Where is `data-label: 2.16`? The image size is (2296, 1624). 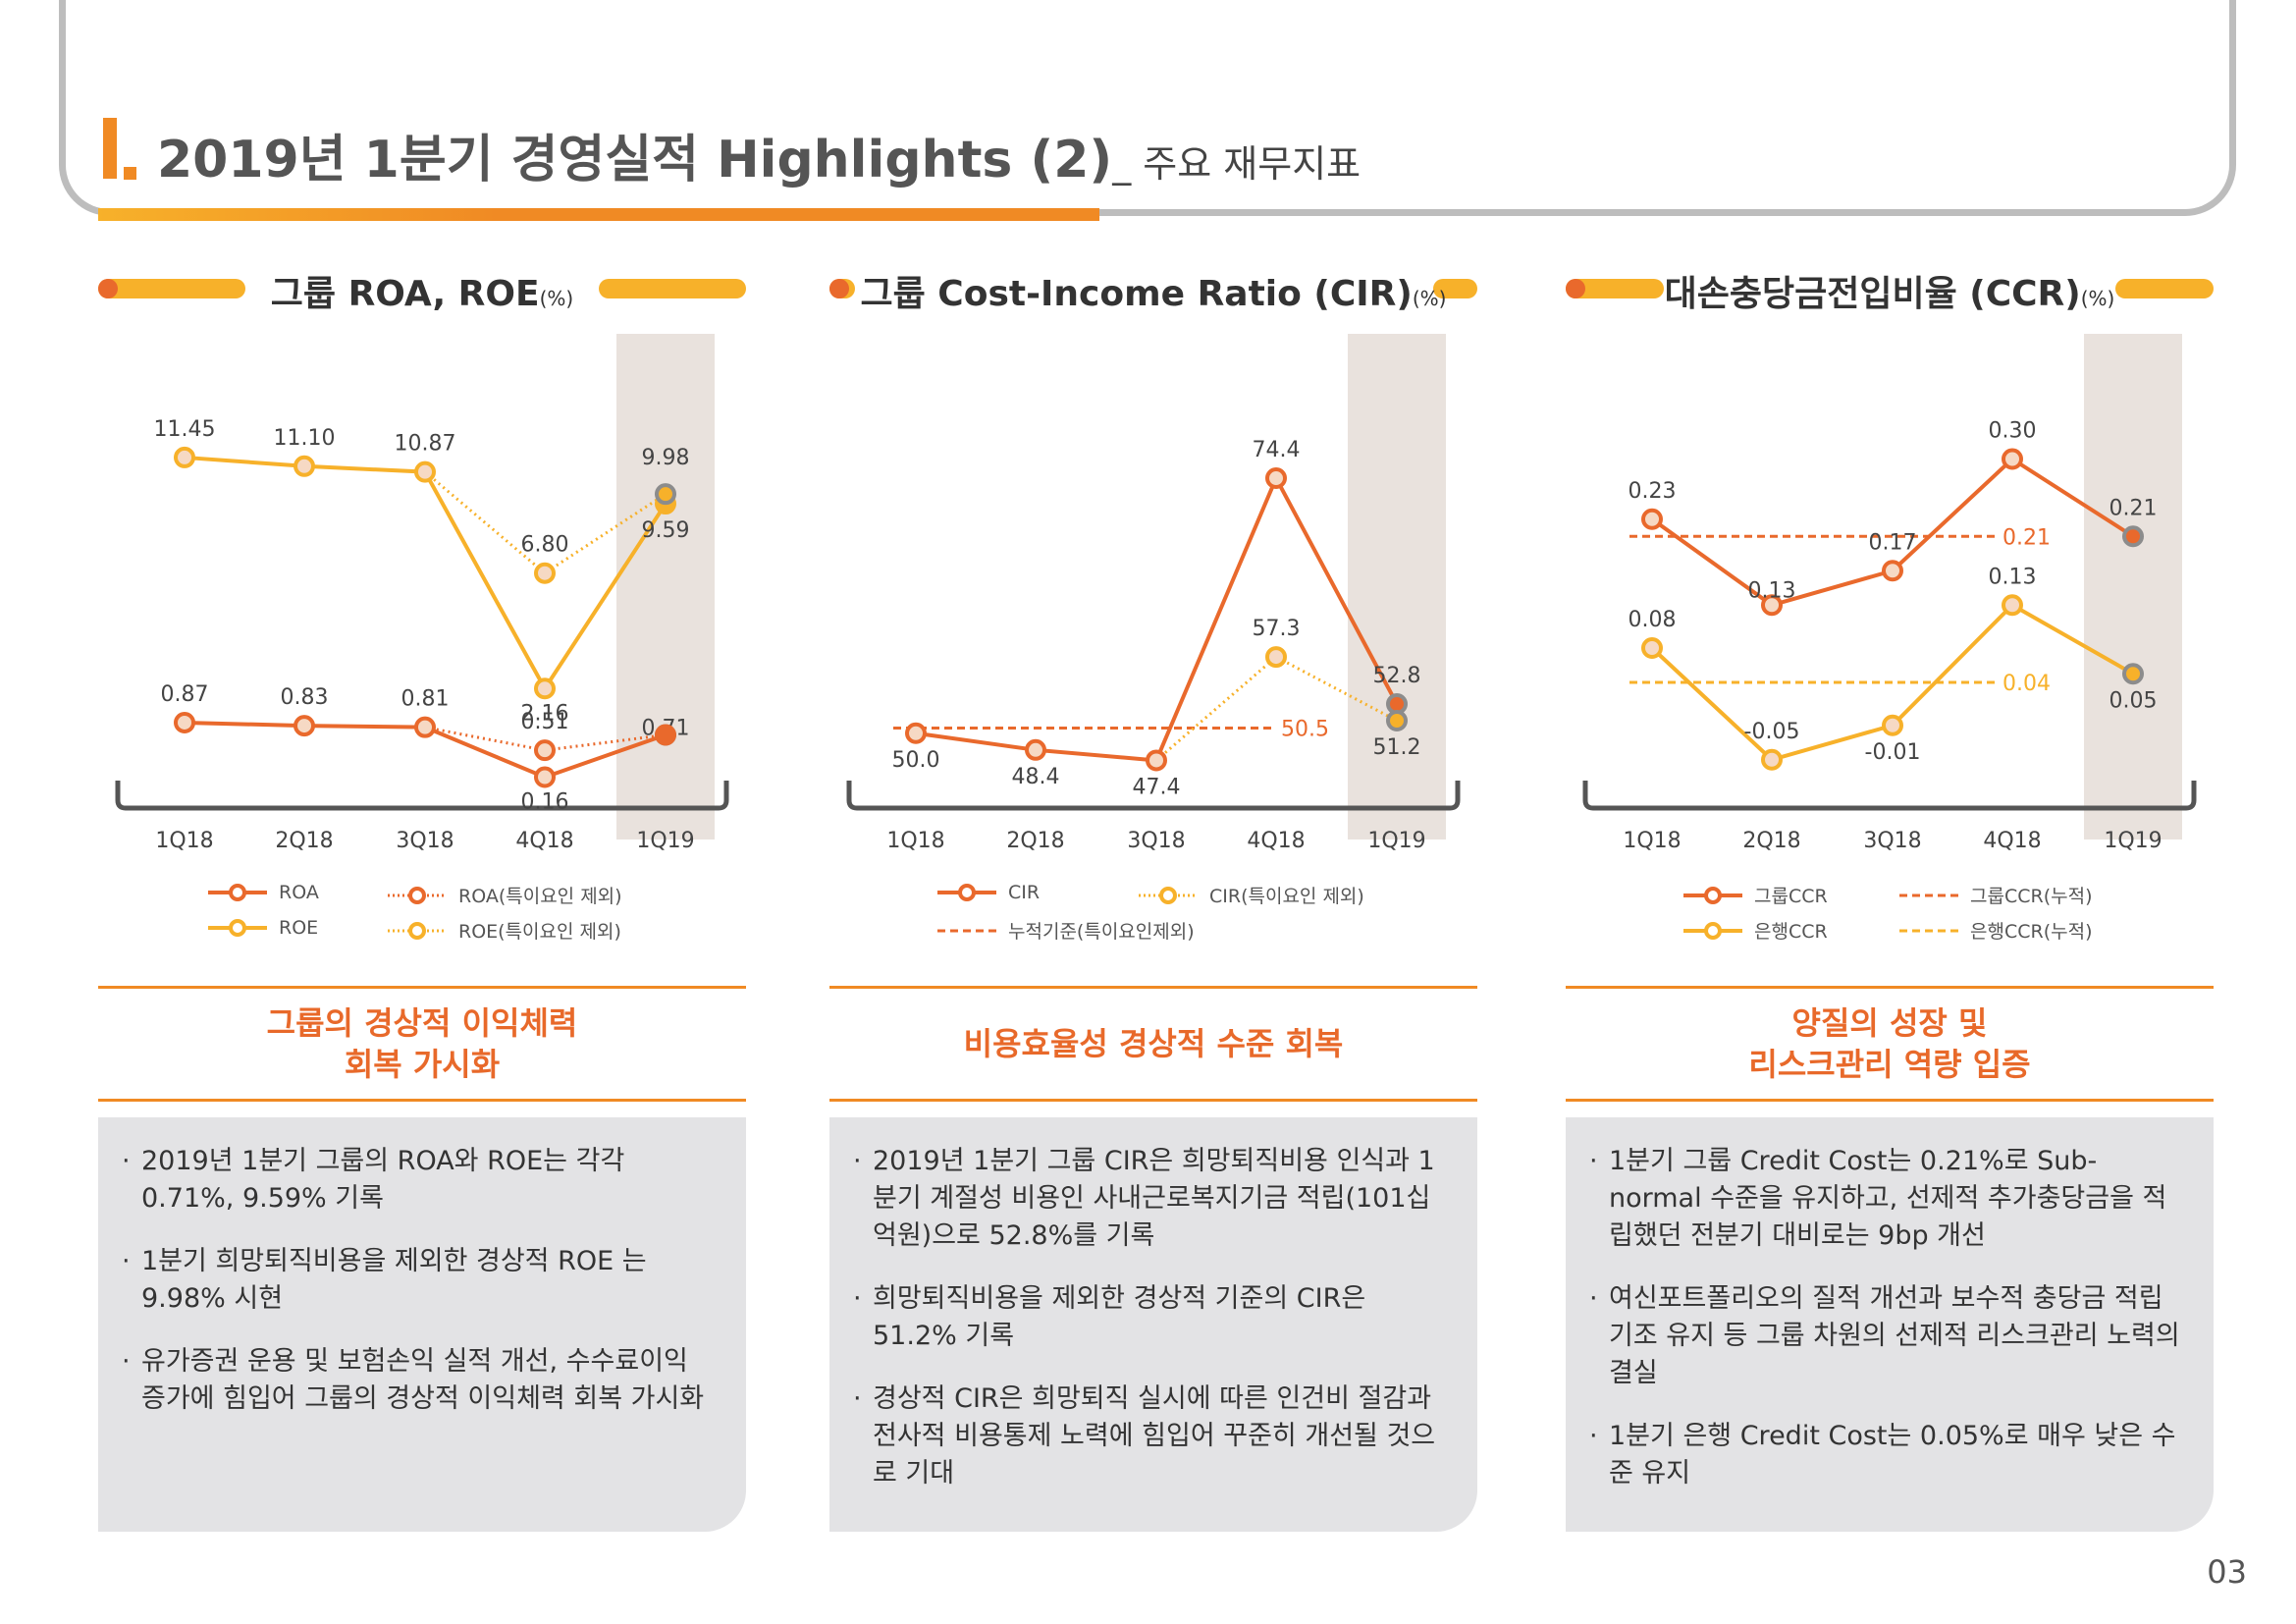
data-label: 2.16 is located at coordinates (545, 713).